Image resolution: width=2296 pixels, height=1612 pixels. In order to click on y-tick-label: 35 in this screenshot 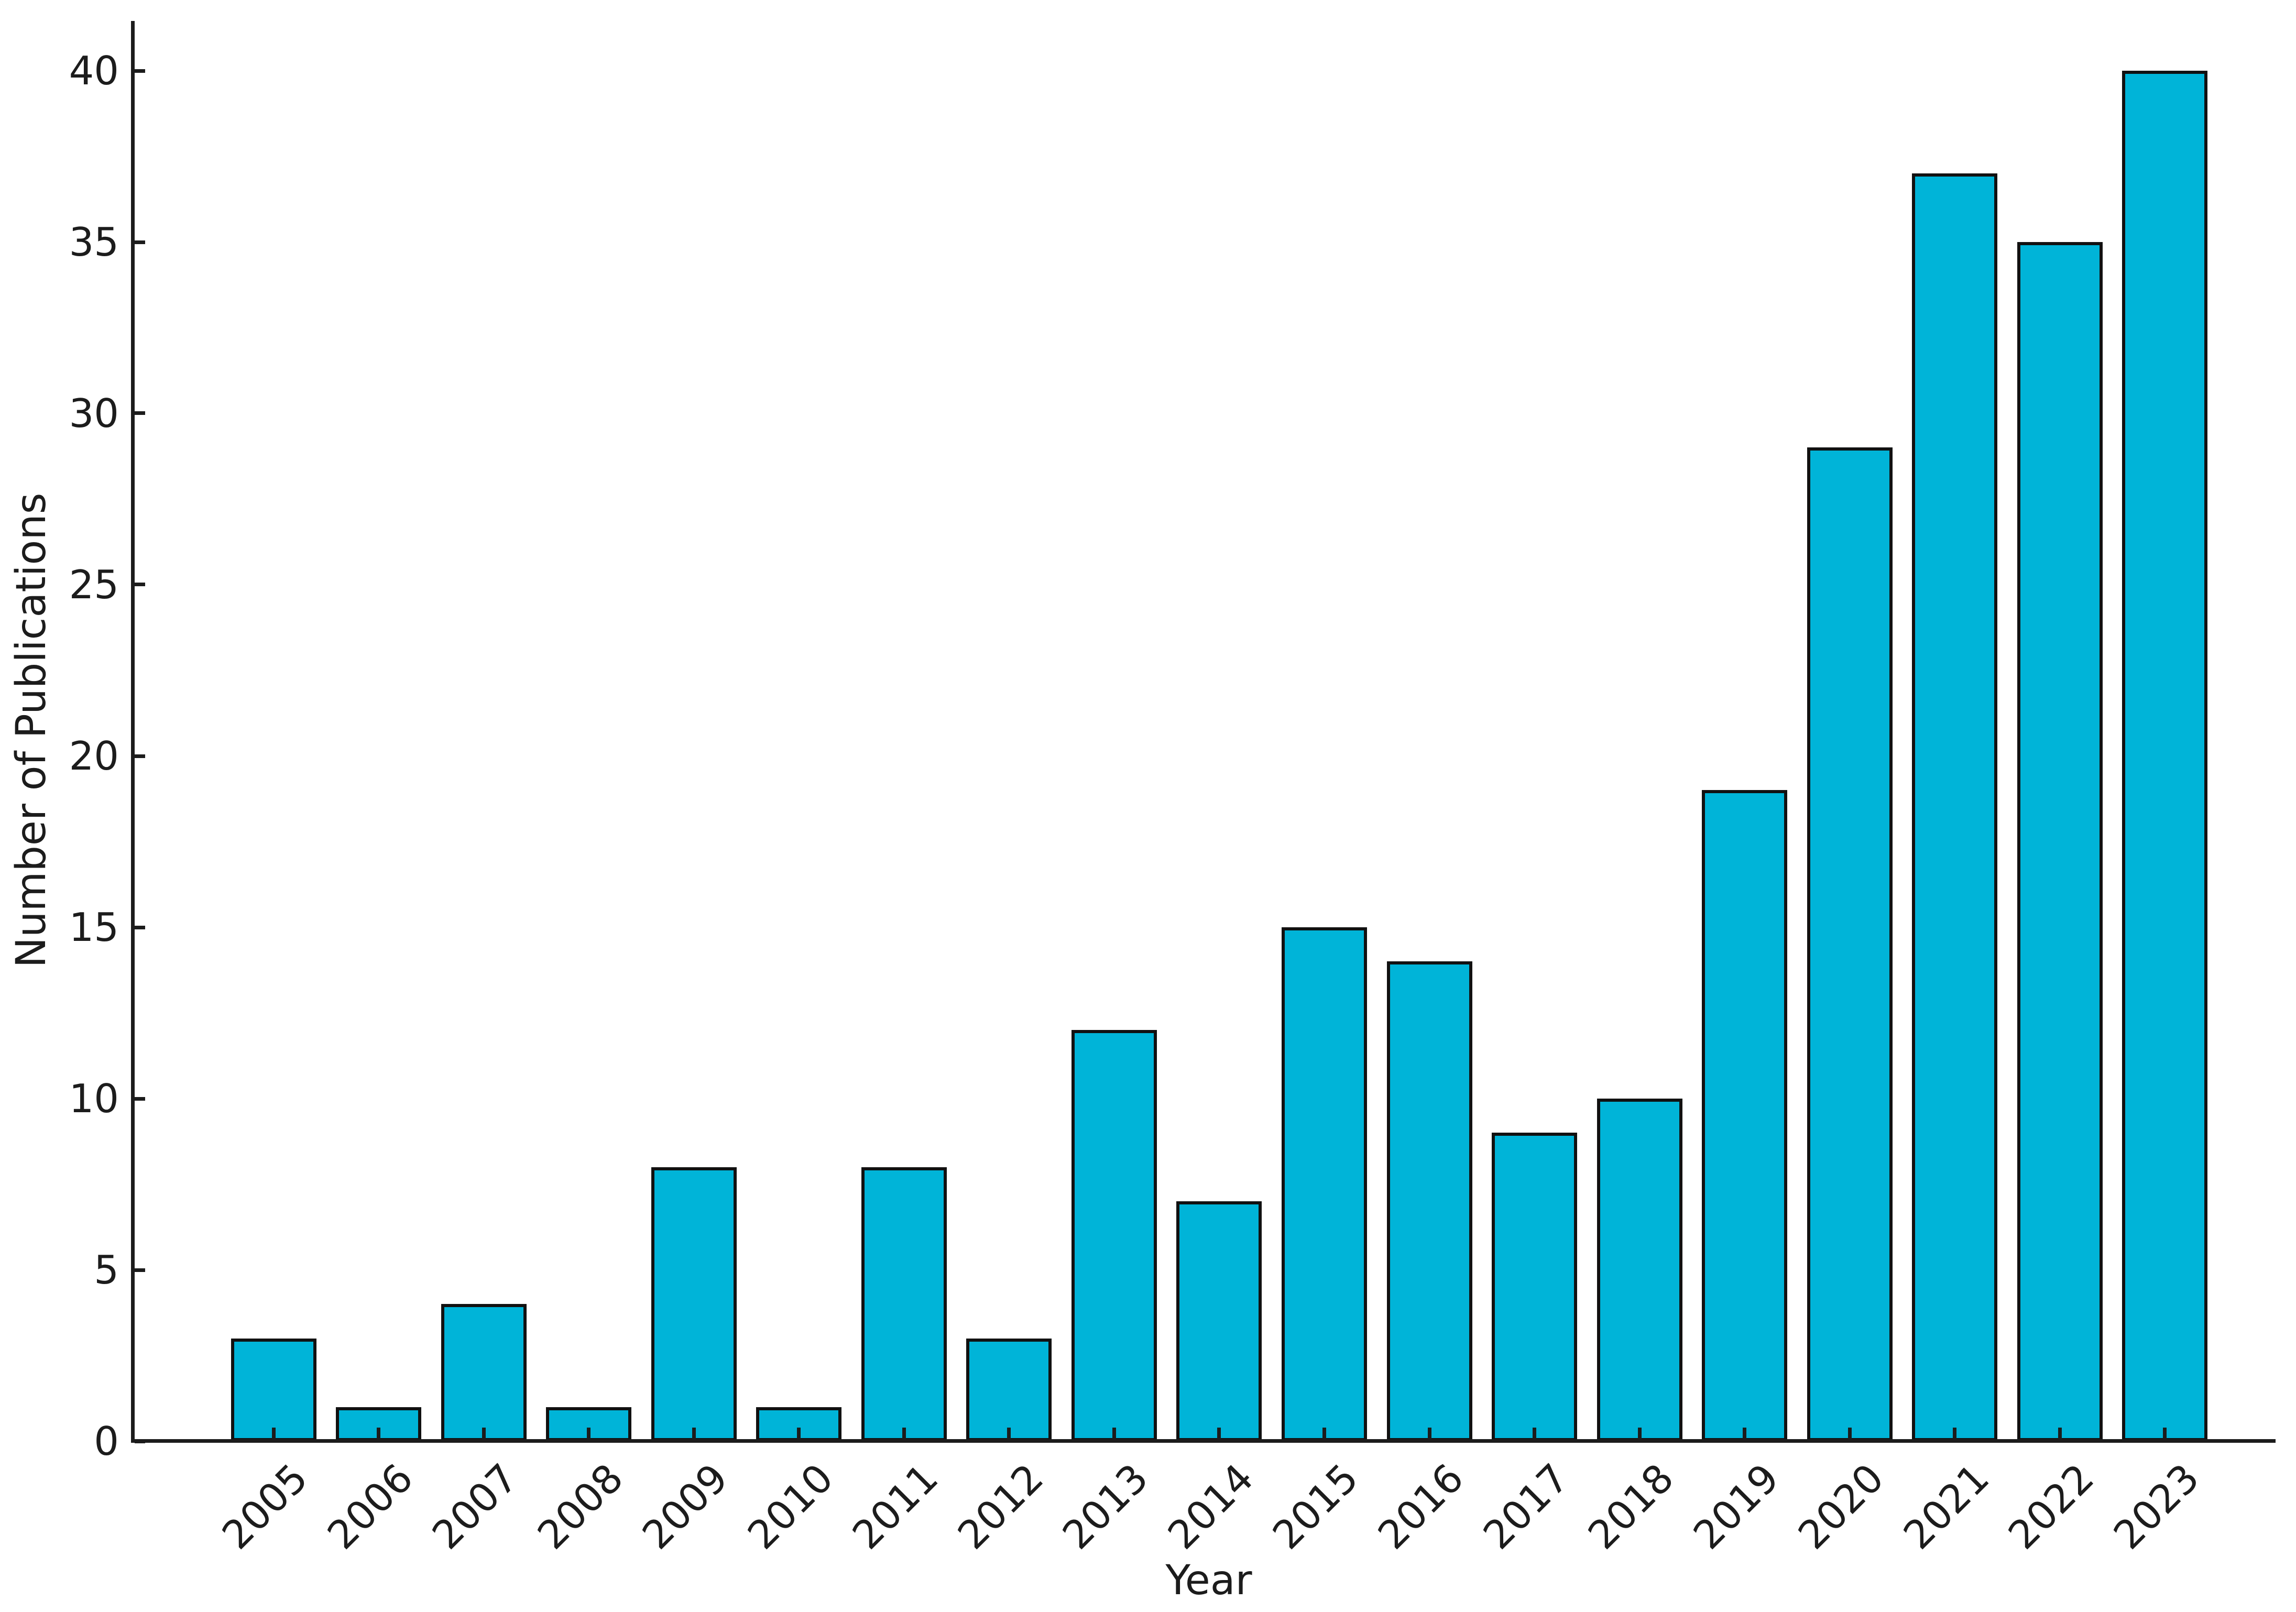, I will do `click(94, 242)`.